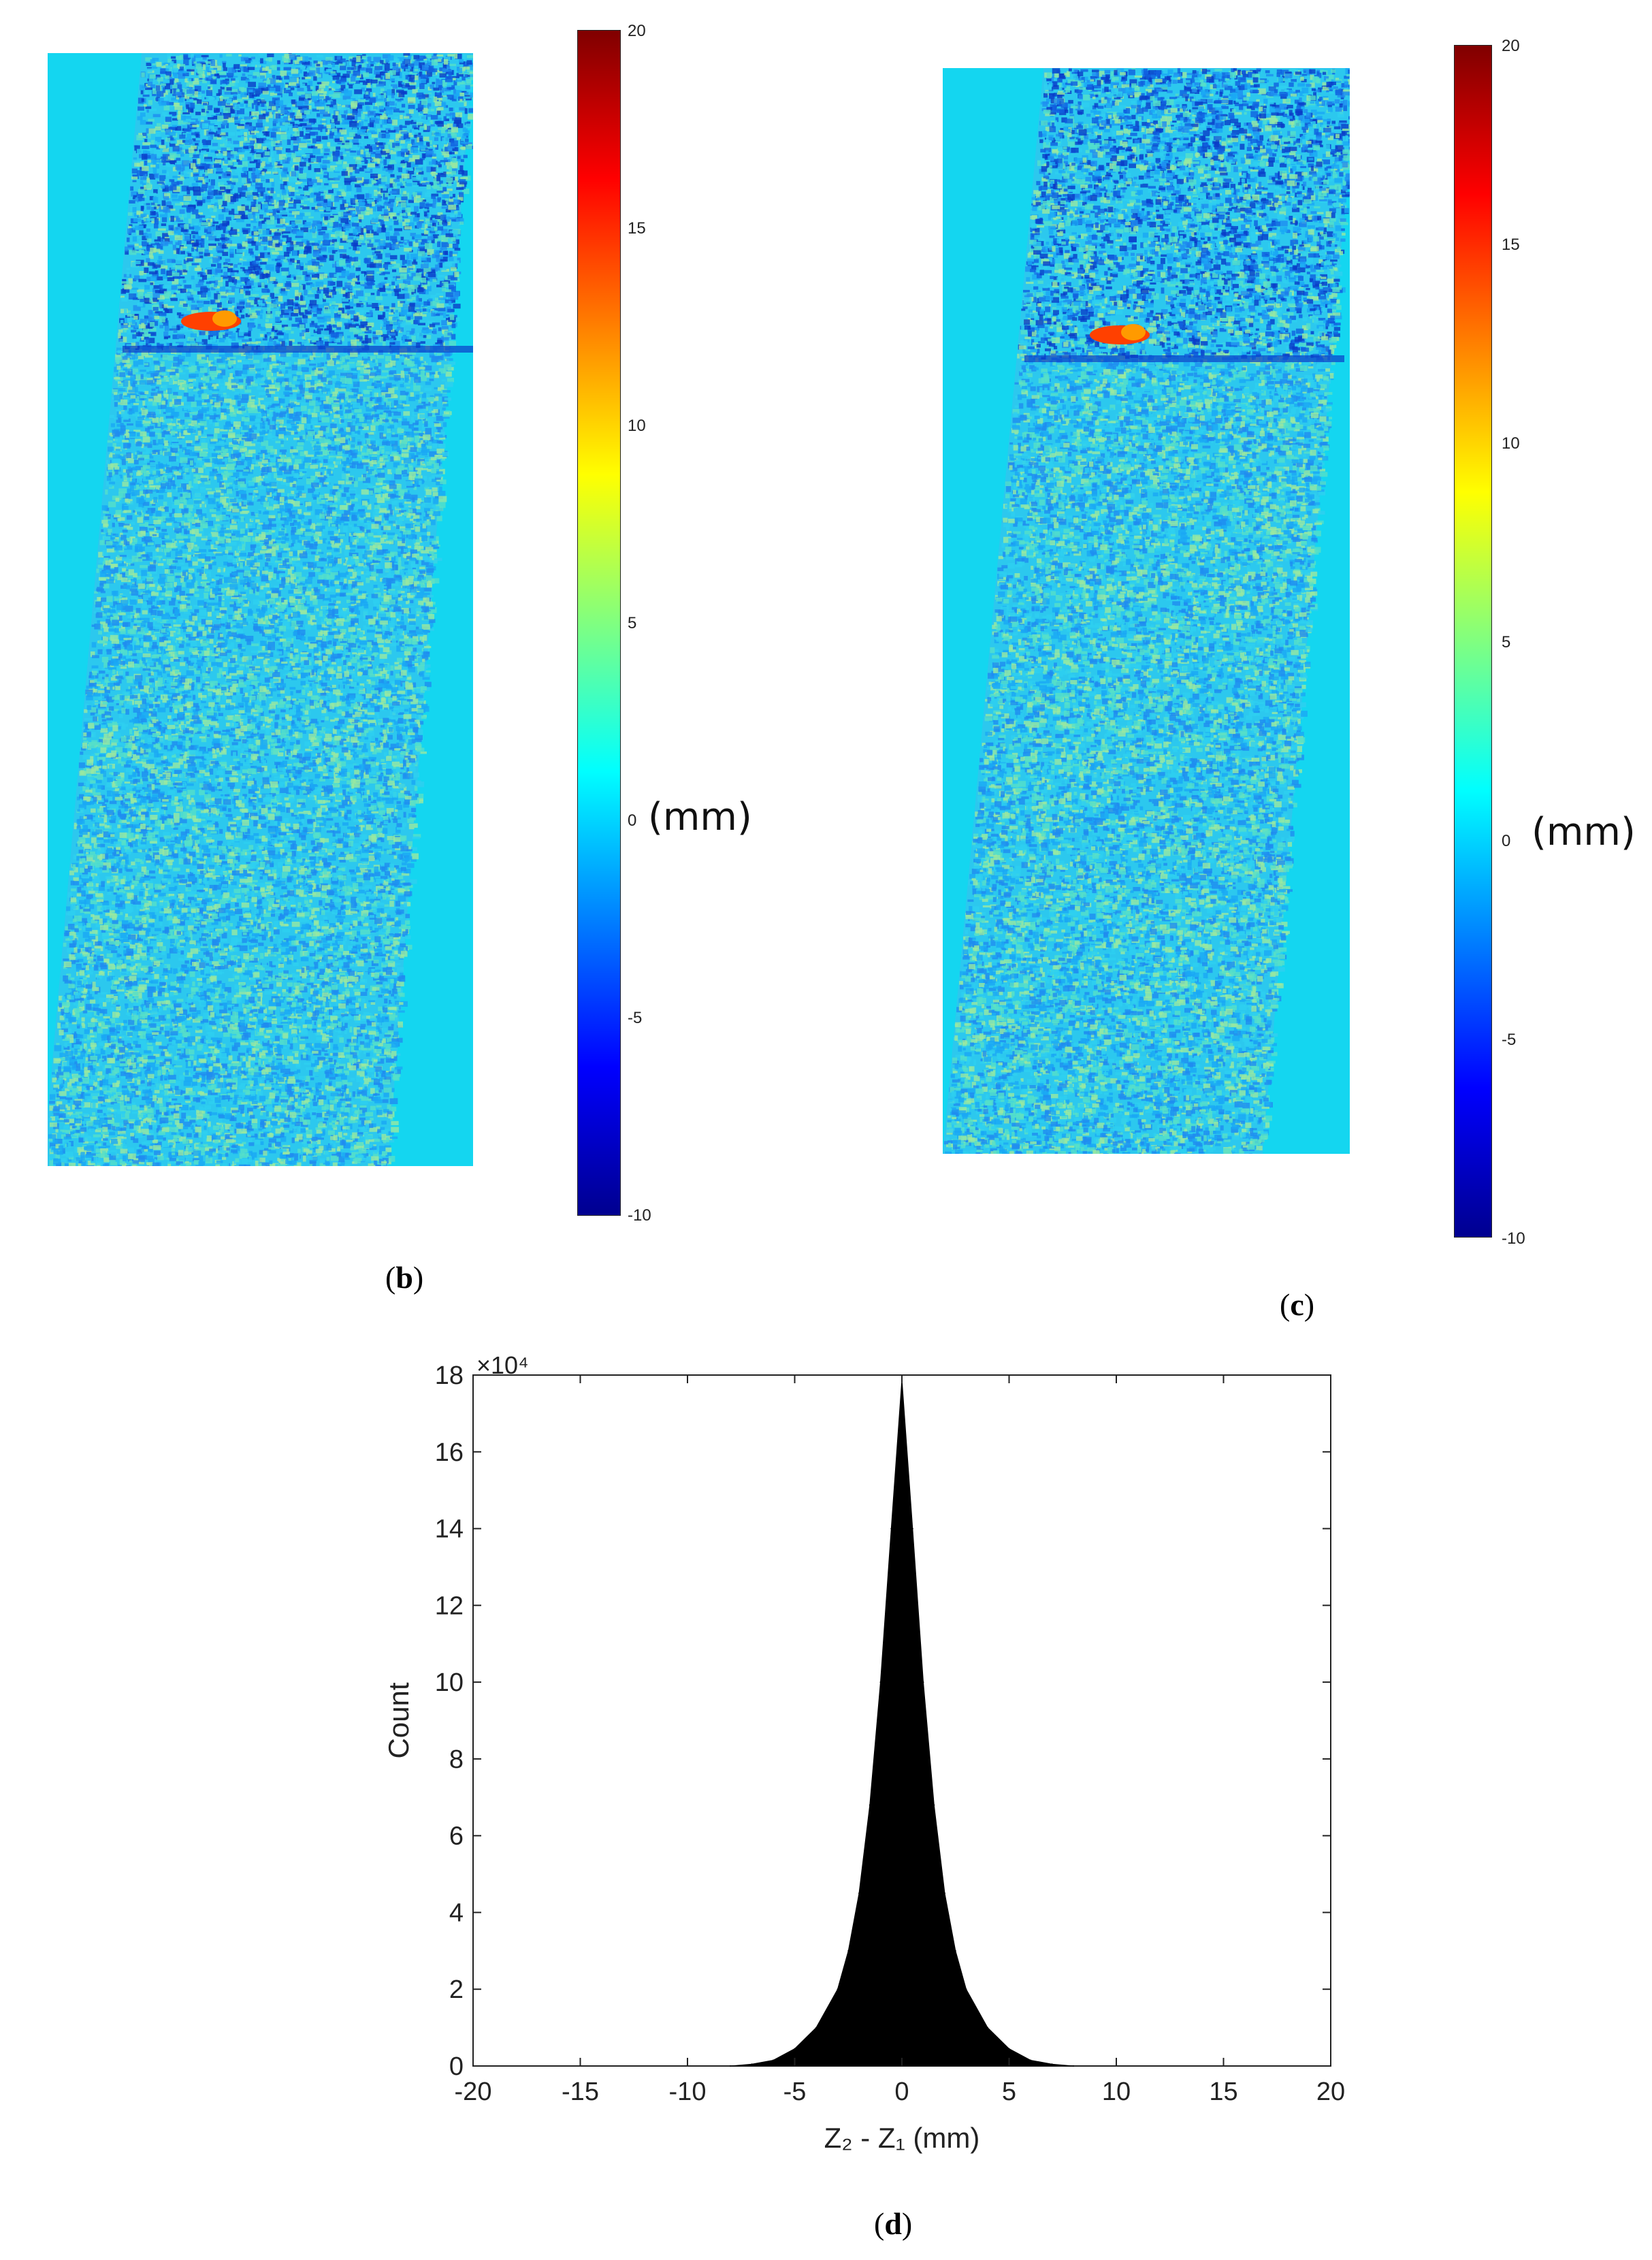 This screenshot has width=1652, height=2260. Describe the element at coordinates (893, 2224) in the screenshot. I see `panel-d-label: (d)` at that location.